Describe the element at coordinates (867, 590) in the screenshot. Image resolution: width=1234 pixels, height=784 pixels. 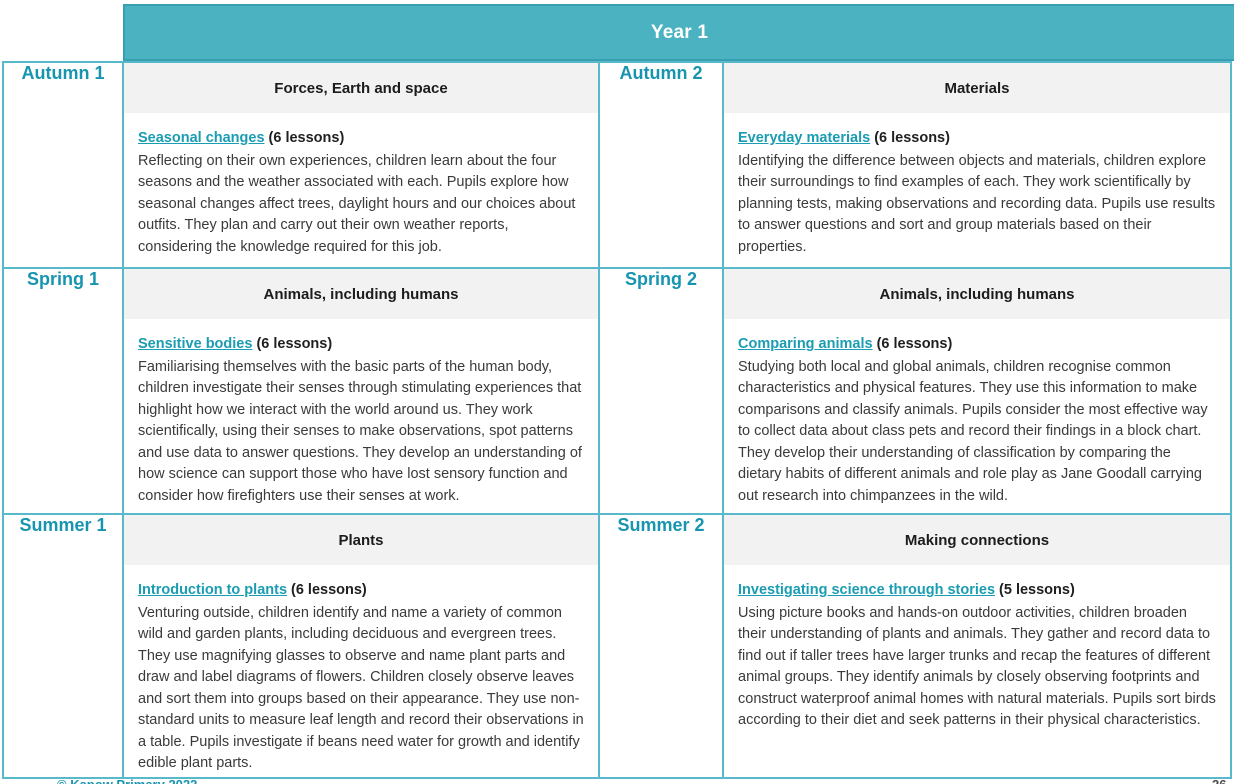
I see `unit-link: Investigating science through stories` at that location.